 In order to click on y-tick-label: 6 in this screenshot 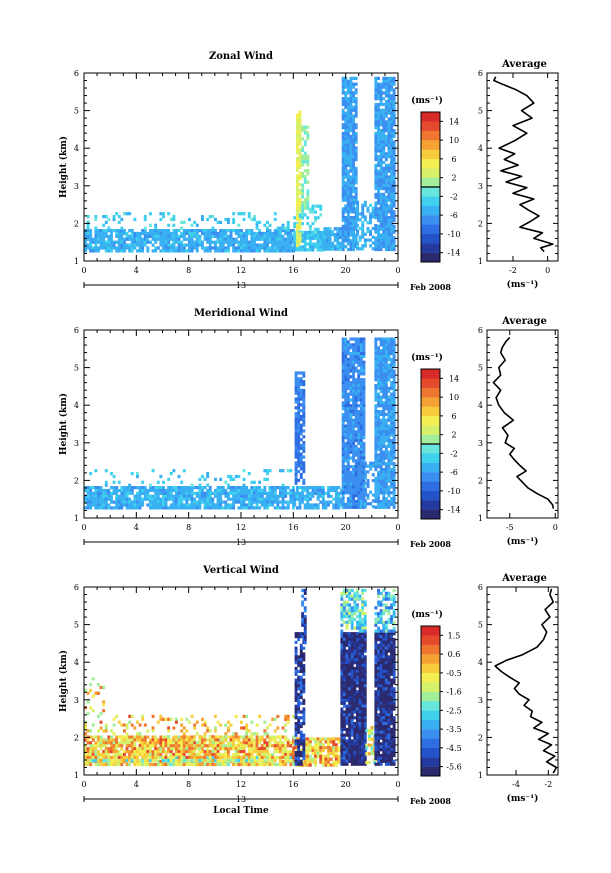, I will do `click(76, 73)`.